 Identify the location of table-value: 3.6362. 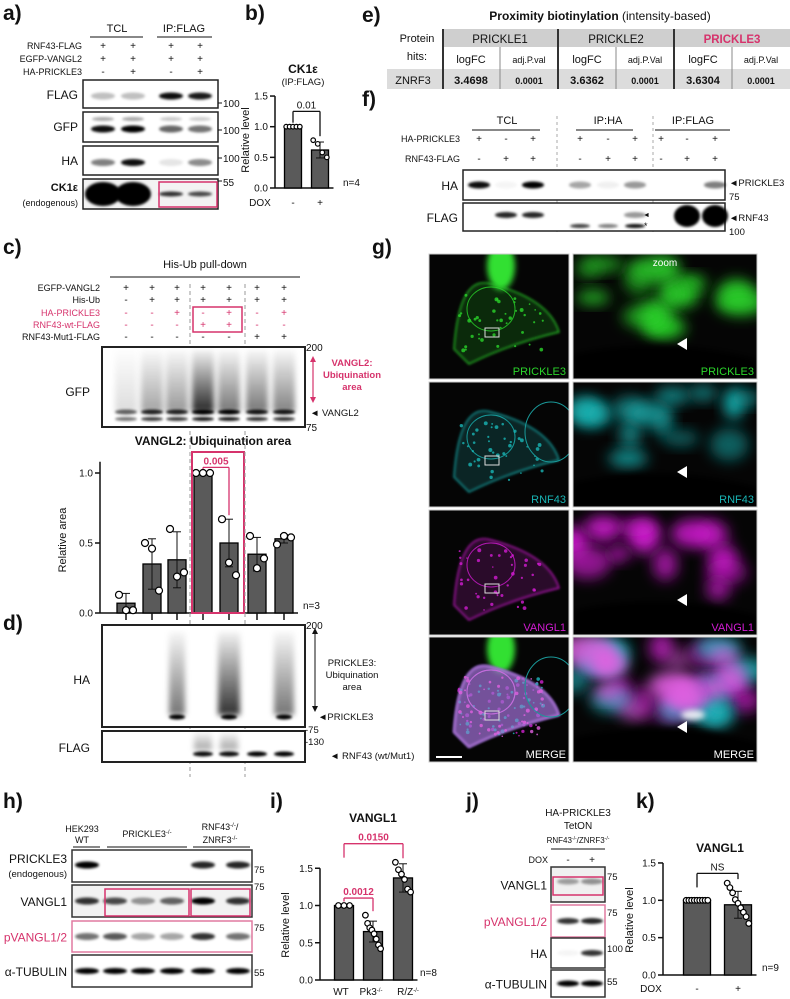
(587, 81).